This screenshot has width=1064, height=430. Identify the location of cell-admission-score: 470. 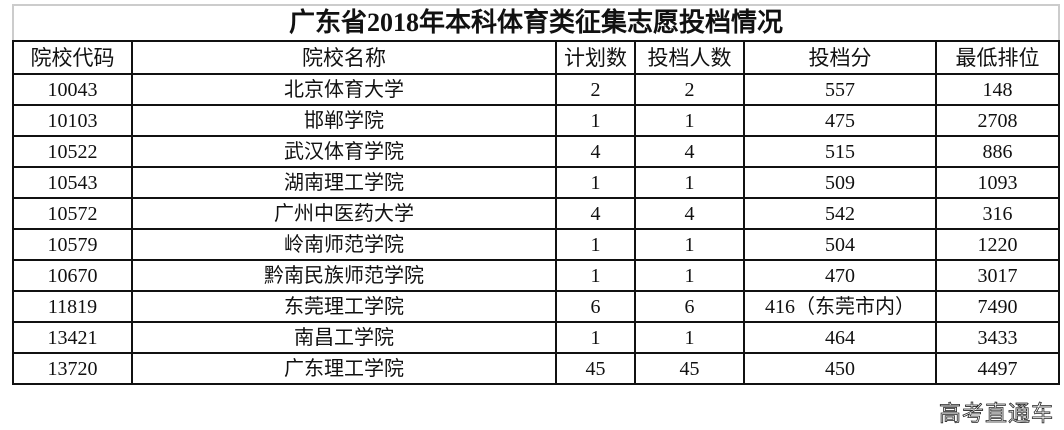
(840, 275).